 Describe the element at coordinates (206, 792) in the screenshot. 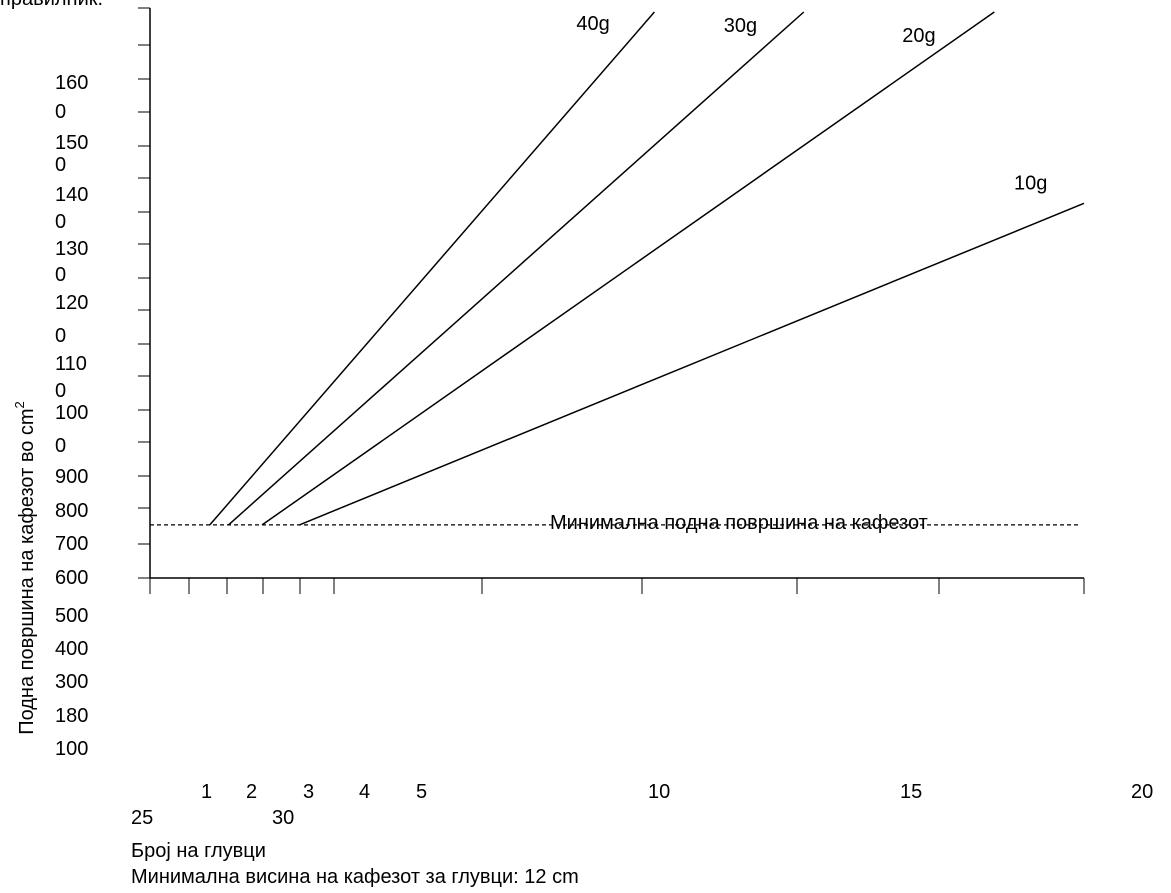

I see `x-tick-label-0: 1` at that location.